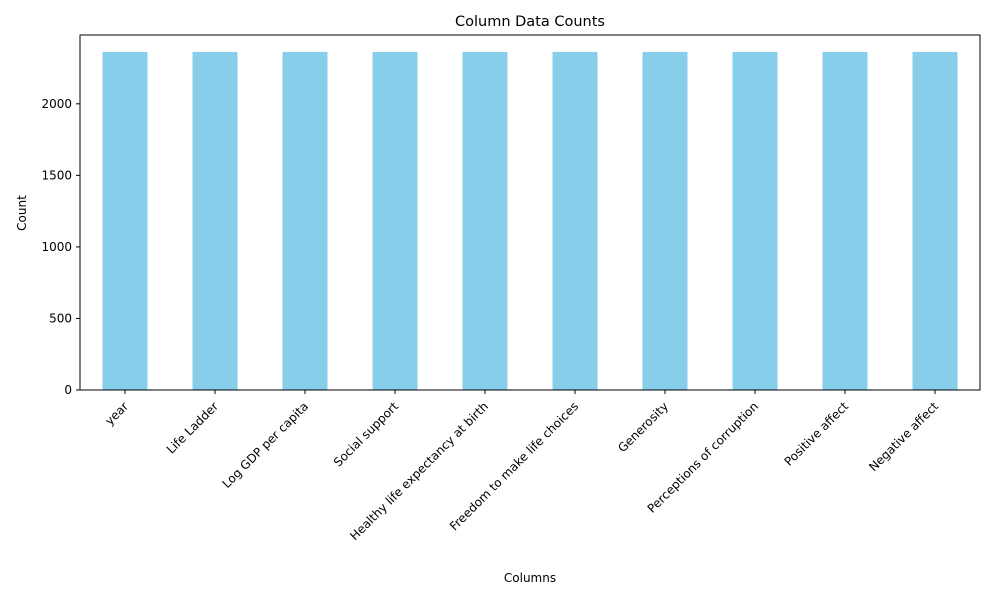 The width and height of the screenshot is (1000, 604). I want to click on y-tick-label: 0, so click(68, 390).